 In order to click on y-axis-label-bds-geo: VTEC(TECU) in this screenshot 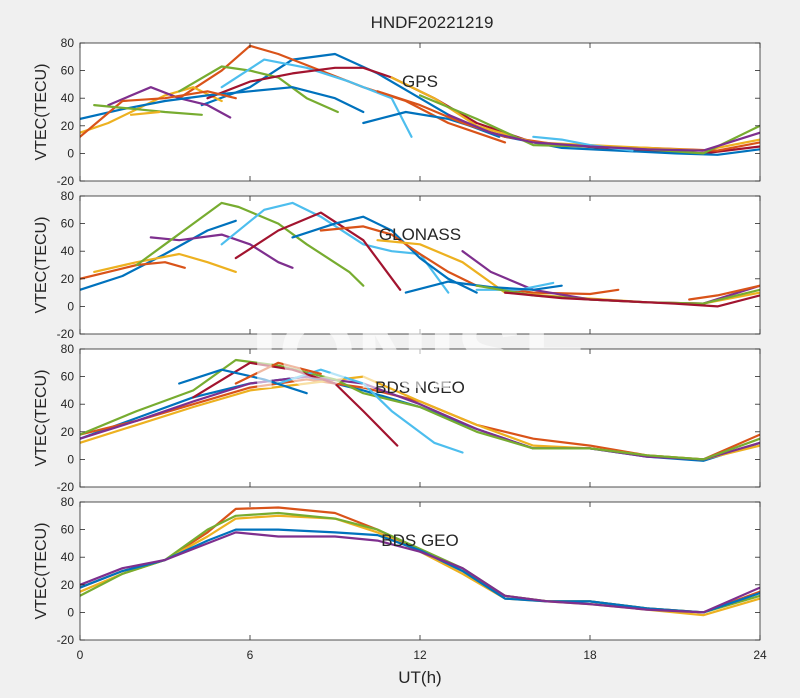, I will do `click(41, 571)`.